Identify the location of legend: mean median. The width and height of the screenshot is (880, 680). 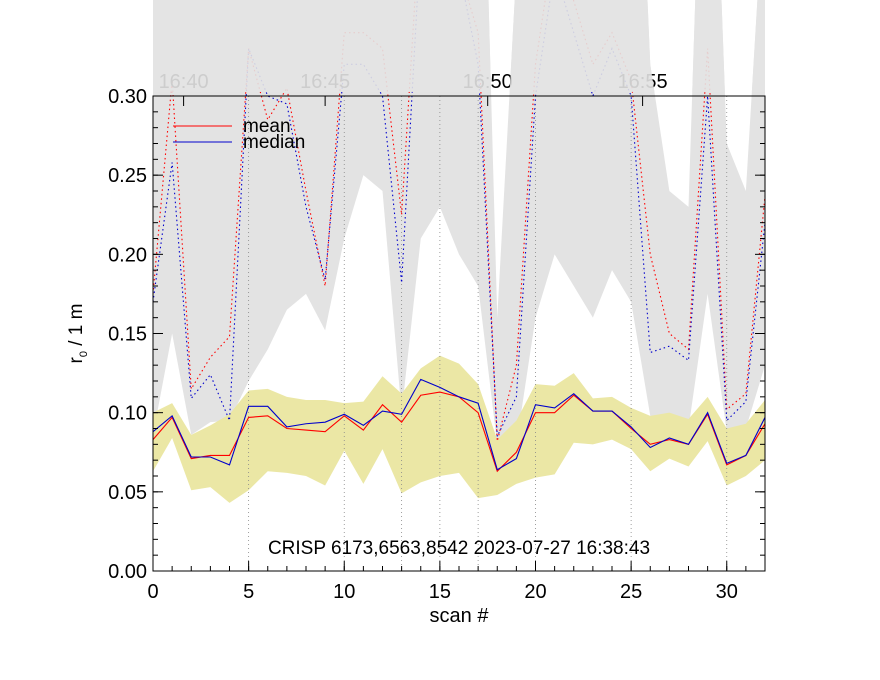
(239, 134).